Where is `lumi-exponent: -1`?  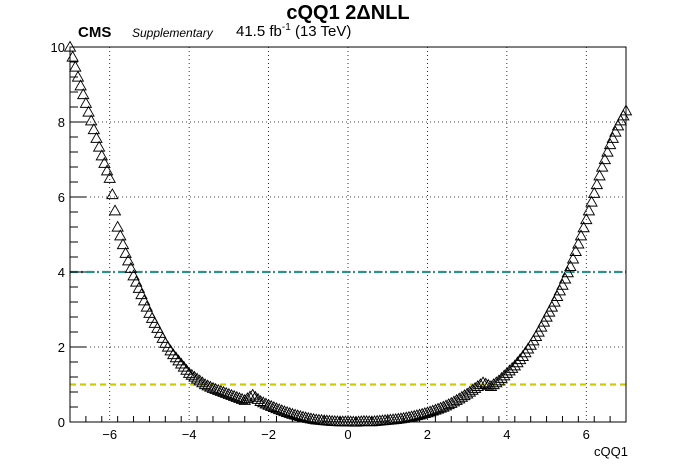
lumi-exponent: -1 is located at coordinates (286, 27).